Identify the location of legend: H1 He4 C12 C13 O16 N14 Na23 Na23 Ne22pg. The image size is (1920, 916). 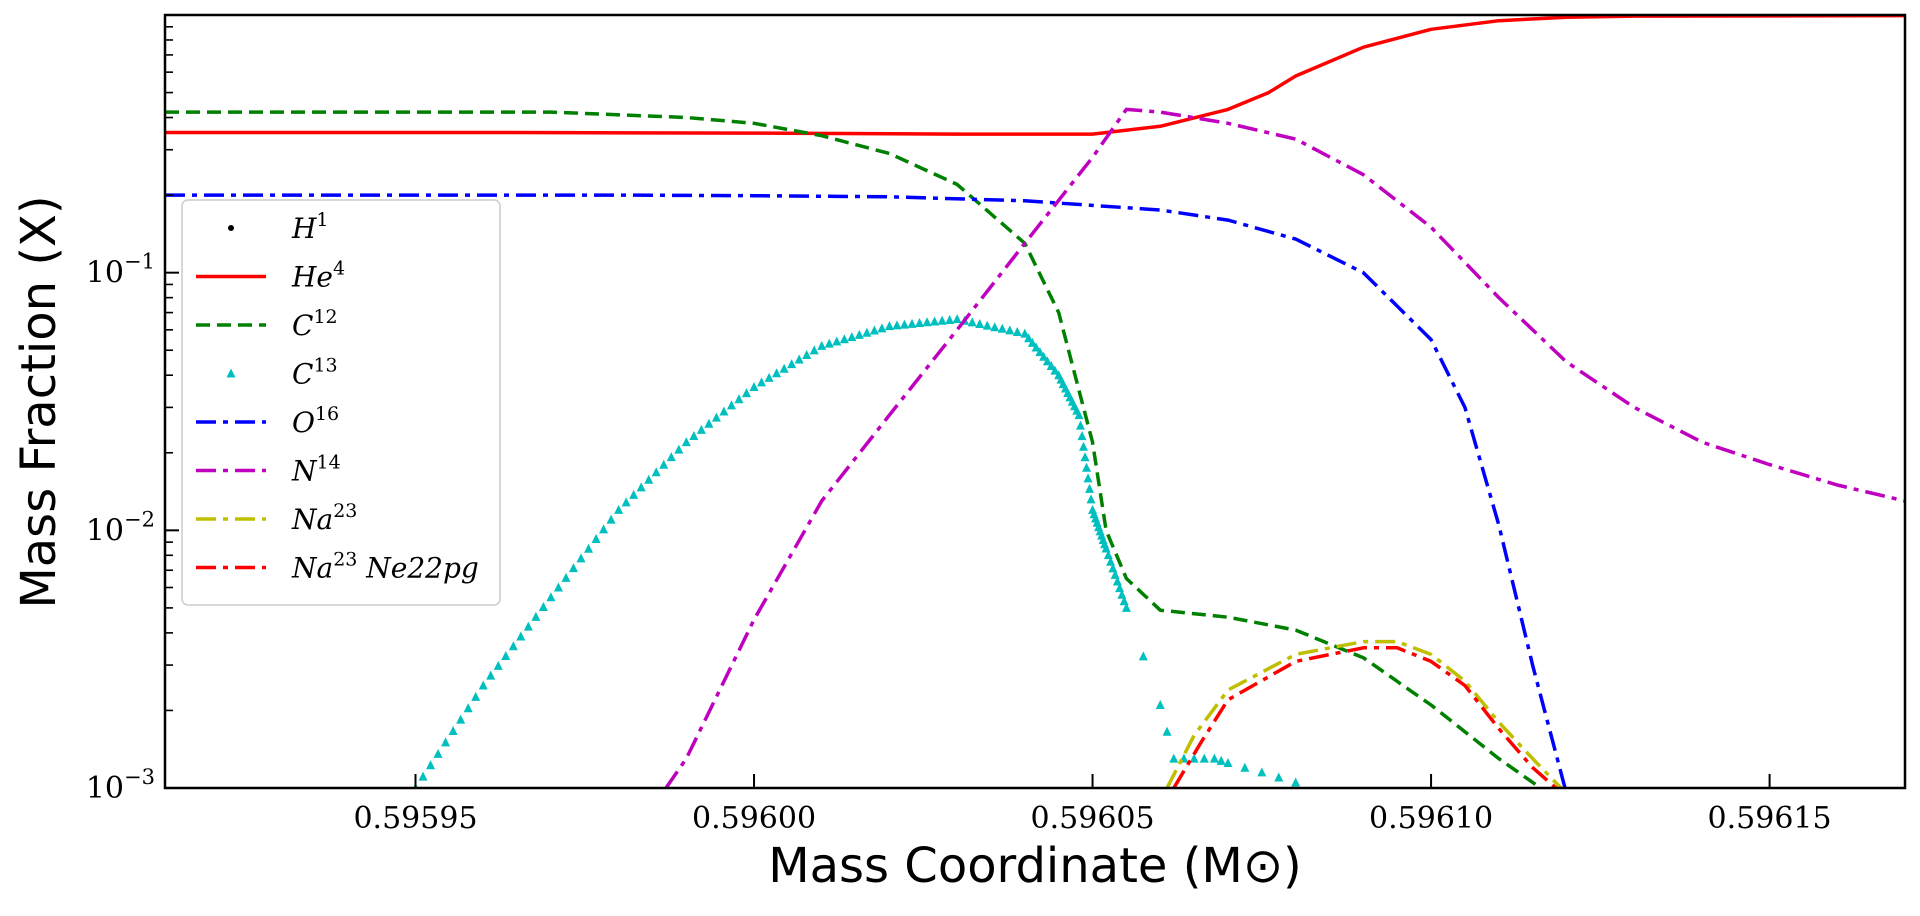
(341, 402).